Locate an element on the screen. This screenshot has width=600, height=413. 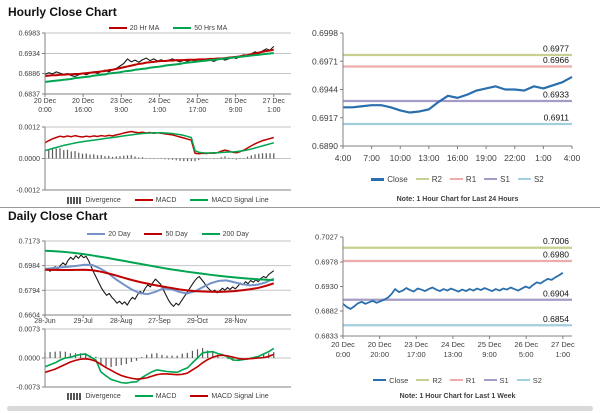
legend-item-s1: S1 is located at coordinates (496, 380).